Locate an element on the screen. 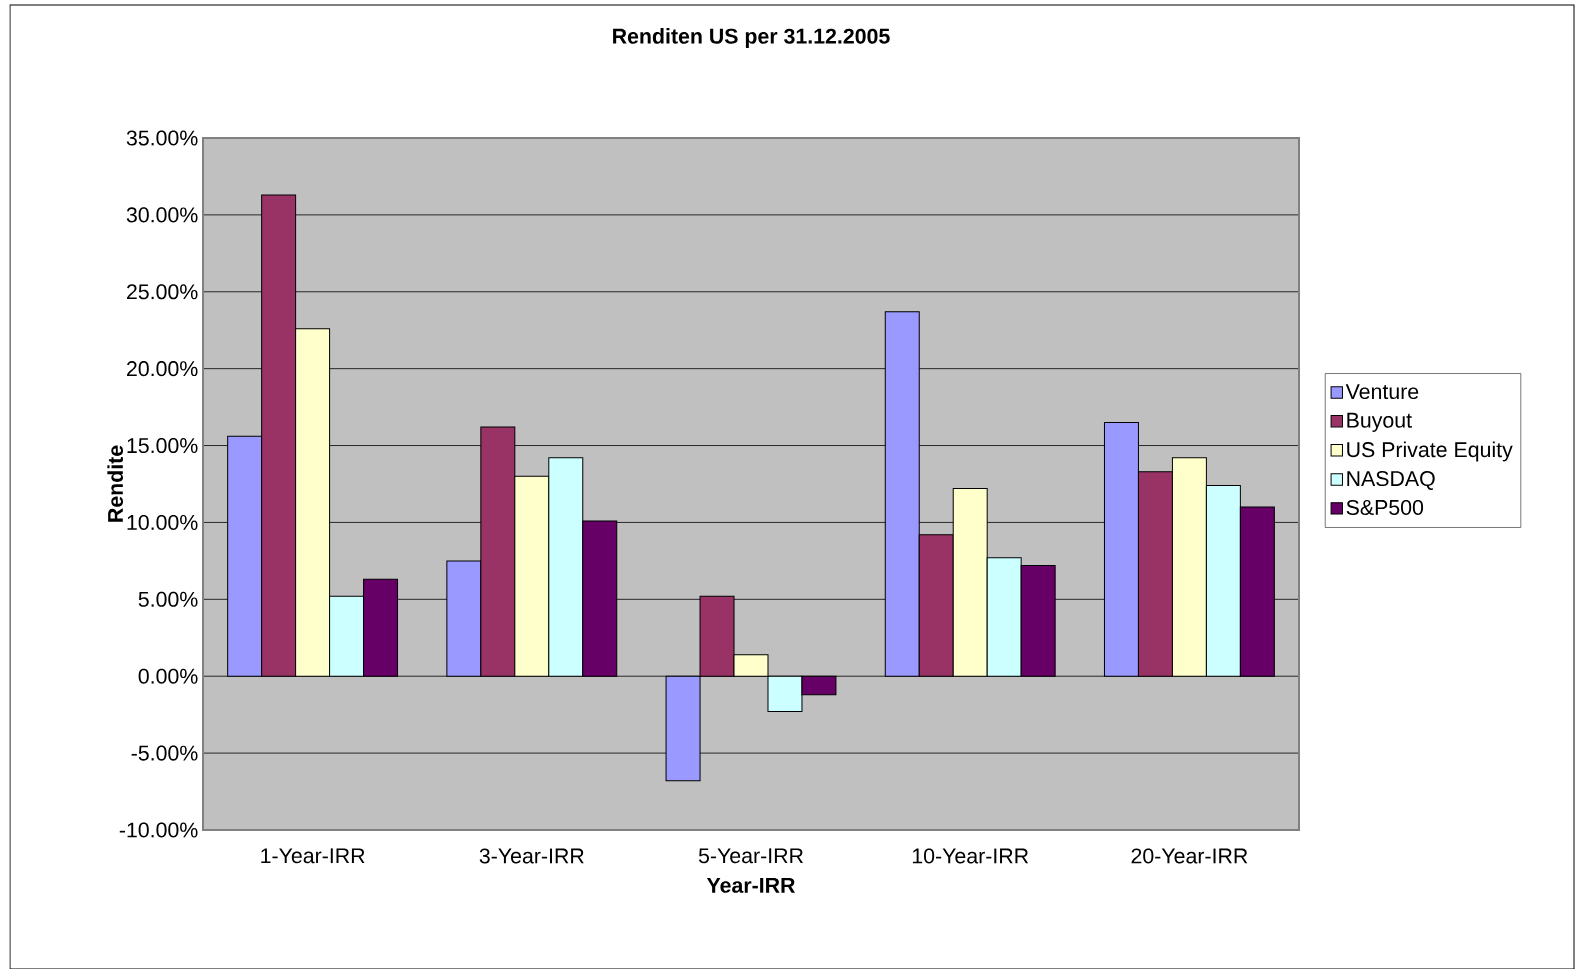 Image resolution: width=1575 pixels, height=969 pixels. x-tick-label: 20-Year-IRR is located at coordinates (1189, 856).